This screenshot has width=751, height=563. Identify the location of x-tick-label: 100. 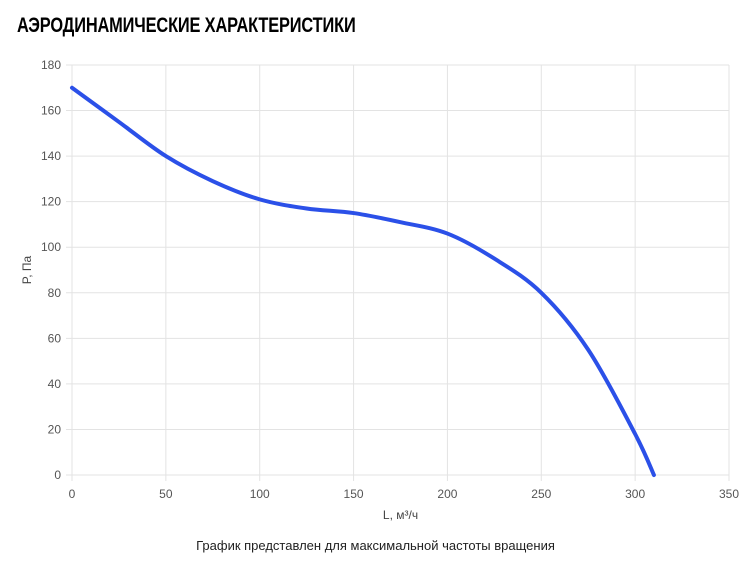
(260, 494).